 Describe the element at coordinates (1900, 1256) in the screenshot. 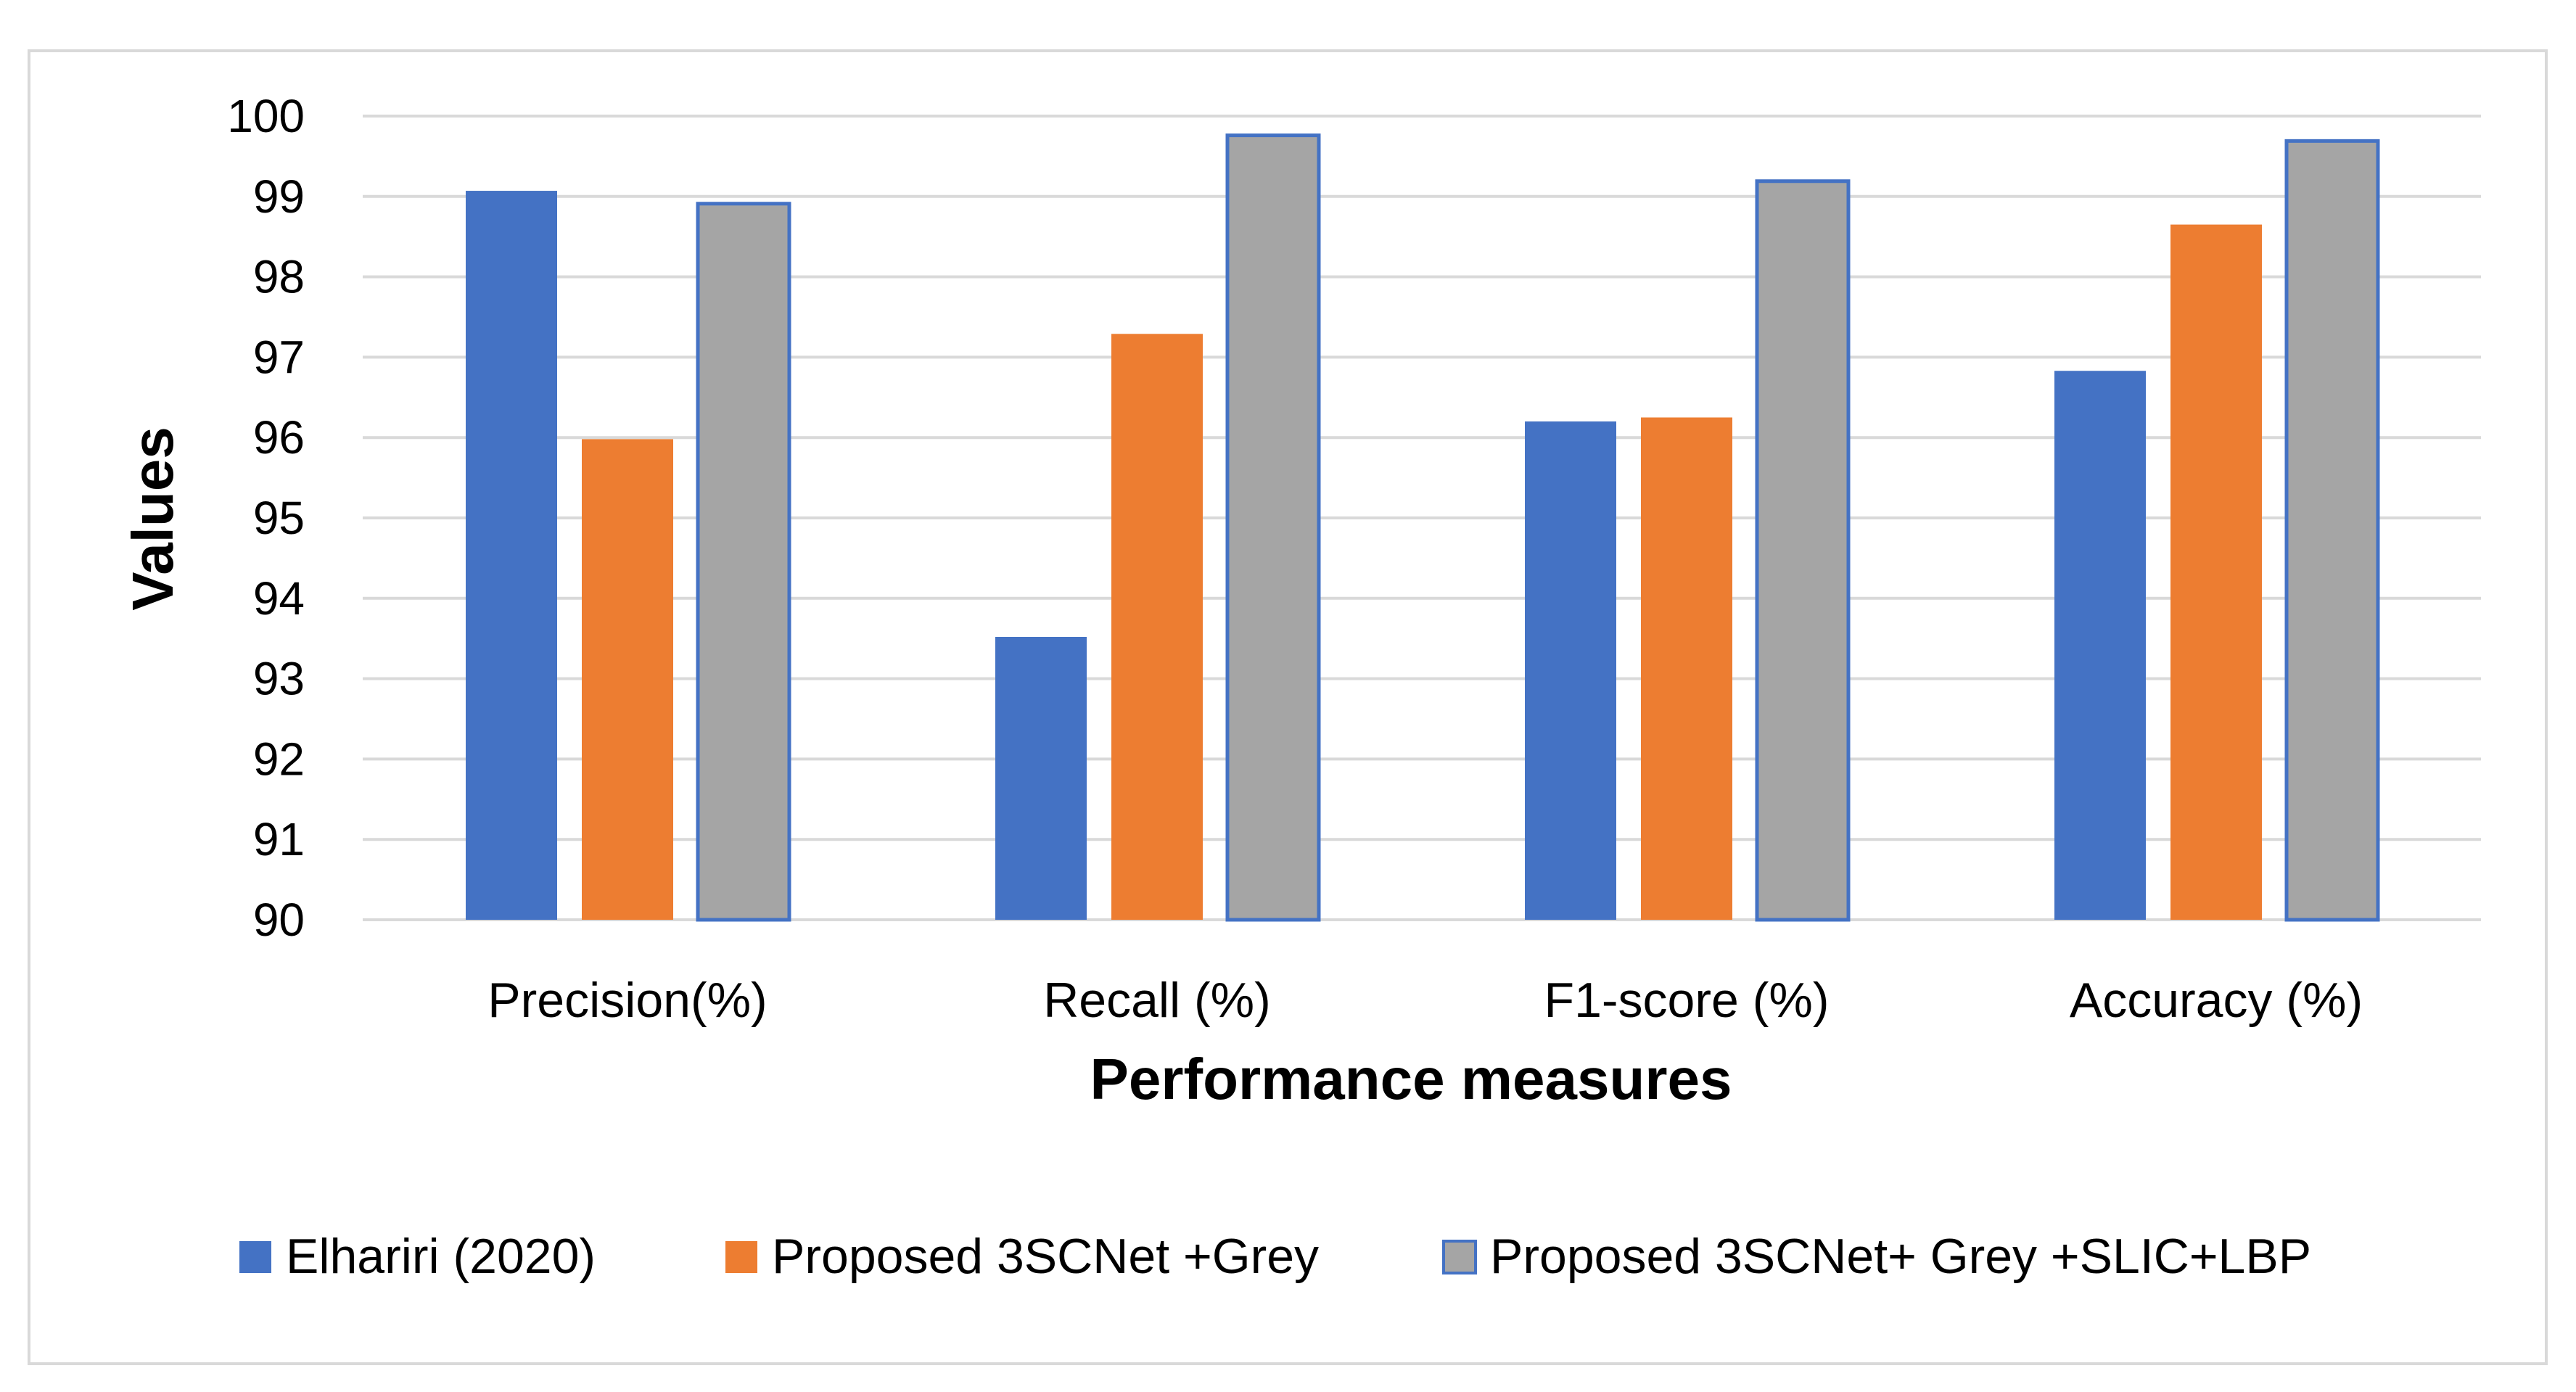

I see `legend-label-3: Proposed 3SCNet+ Grey +SLIC+LBP` at that location.